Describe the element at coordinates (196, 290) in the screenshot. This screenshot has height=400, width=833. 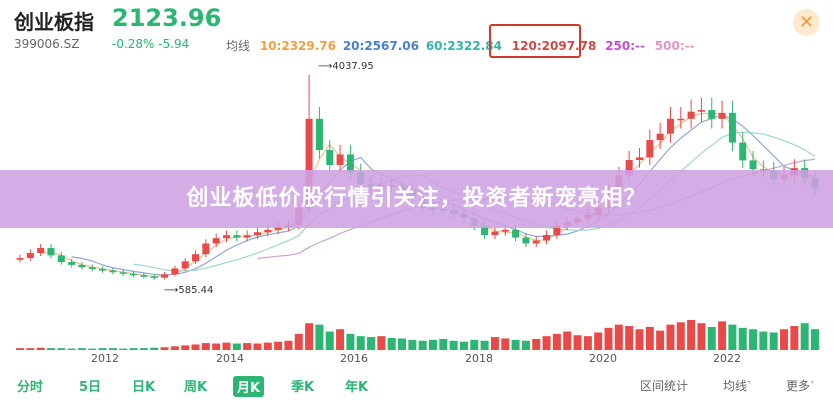
I see `min-price-label: 585.44` at that location.